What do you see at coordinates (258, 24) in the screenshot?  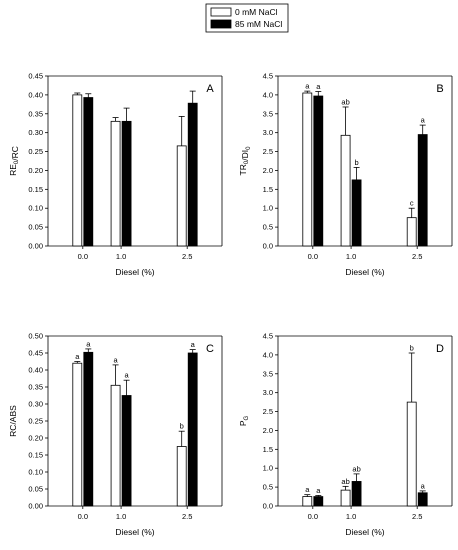 I see `legend-label-85mm: 85 mM NaCl` at bounding box center [258, 24].